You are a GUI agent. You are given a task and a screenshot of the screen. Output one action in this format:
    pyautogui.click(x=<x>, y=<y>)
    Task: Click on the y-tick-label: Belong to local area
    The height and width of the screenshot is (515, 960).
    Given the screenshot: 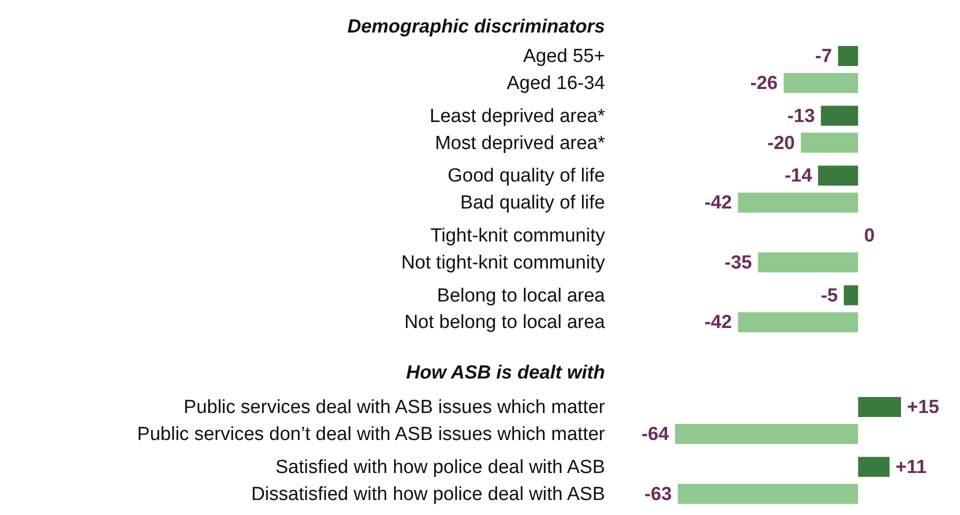 What is the action you would take?
    pyautogui.click(x=521, y=295)
    